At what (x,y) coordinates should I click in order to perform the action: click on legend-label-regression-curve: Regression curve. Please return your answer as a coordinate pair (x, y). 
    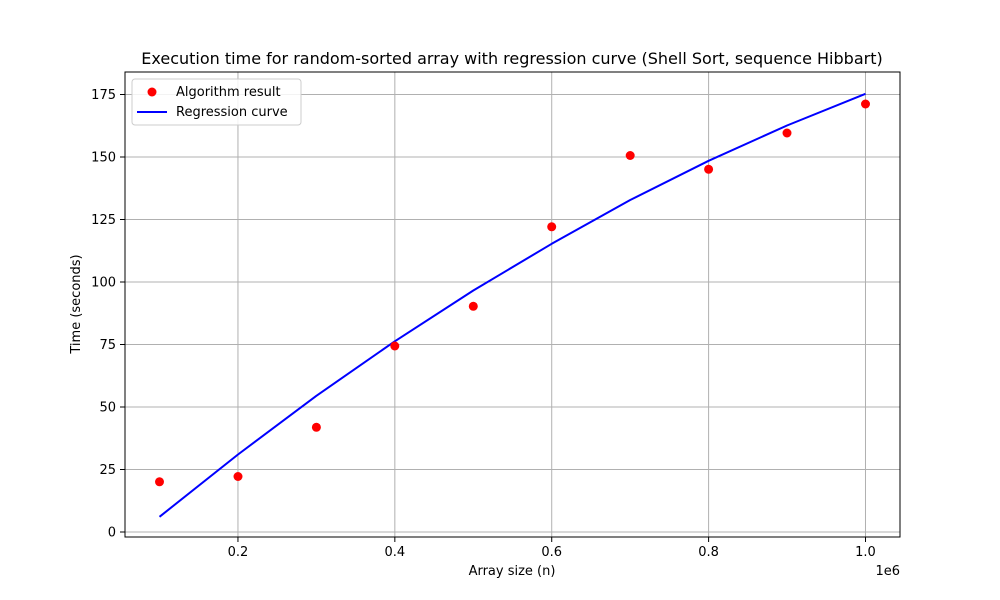
    Looking at the image, I should click on (232, 112).